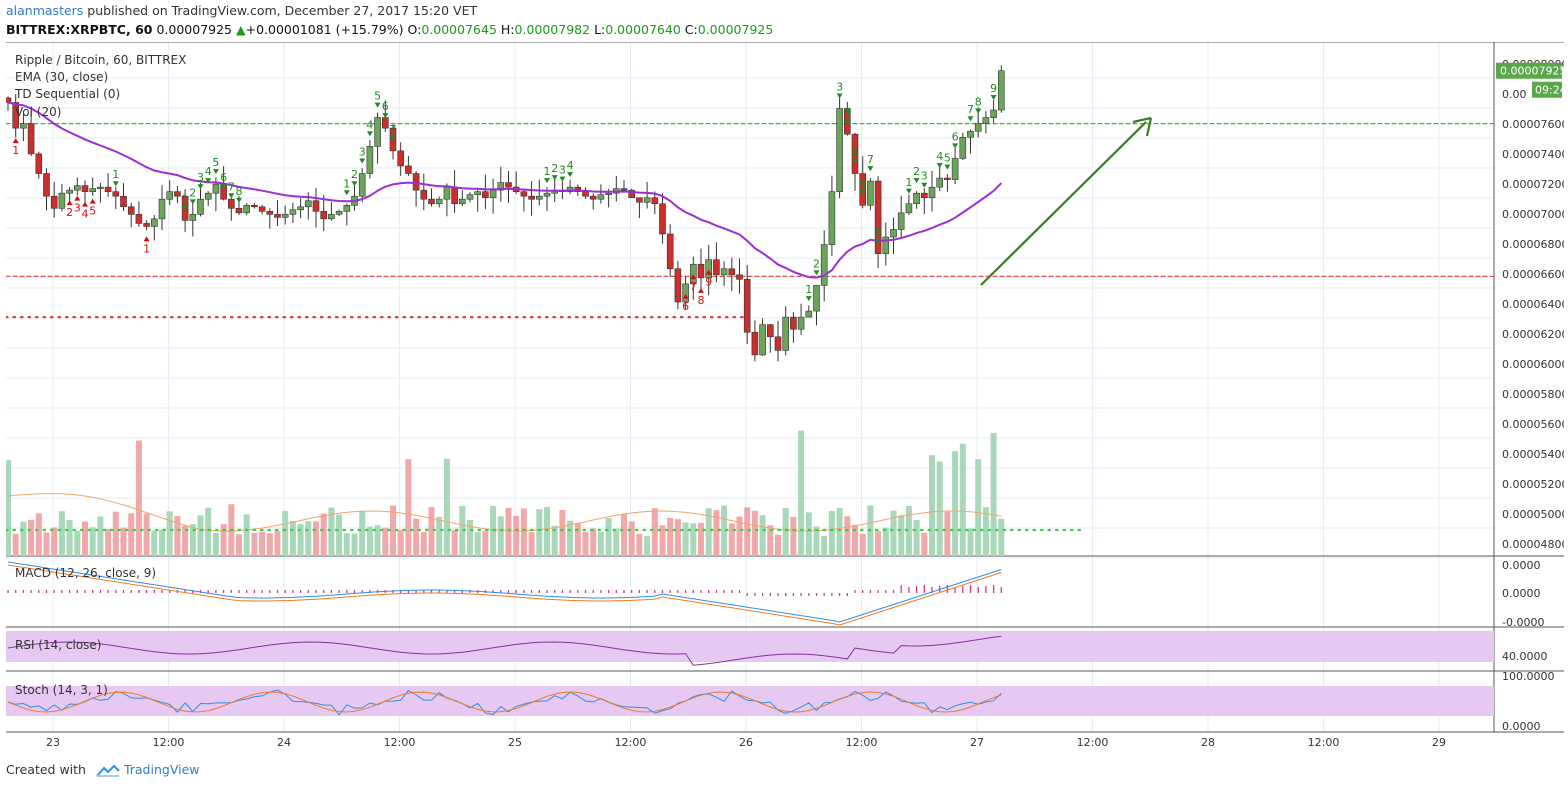  I want to click on price-tick-label: 0.00006800, so click(1533, 244).